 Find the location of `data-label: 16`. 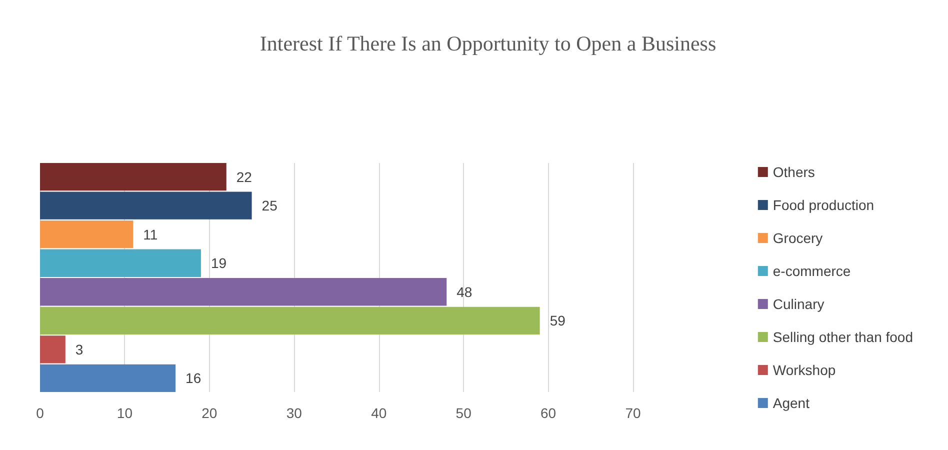

data-label: 16 is located at coordinates (194, 378).